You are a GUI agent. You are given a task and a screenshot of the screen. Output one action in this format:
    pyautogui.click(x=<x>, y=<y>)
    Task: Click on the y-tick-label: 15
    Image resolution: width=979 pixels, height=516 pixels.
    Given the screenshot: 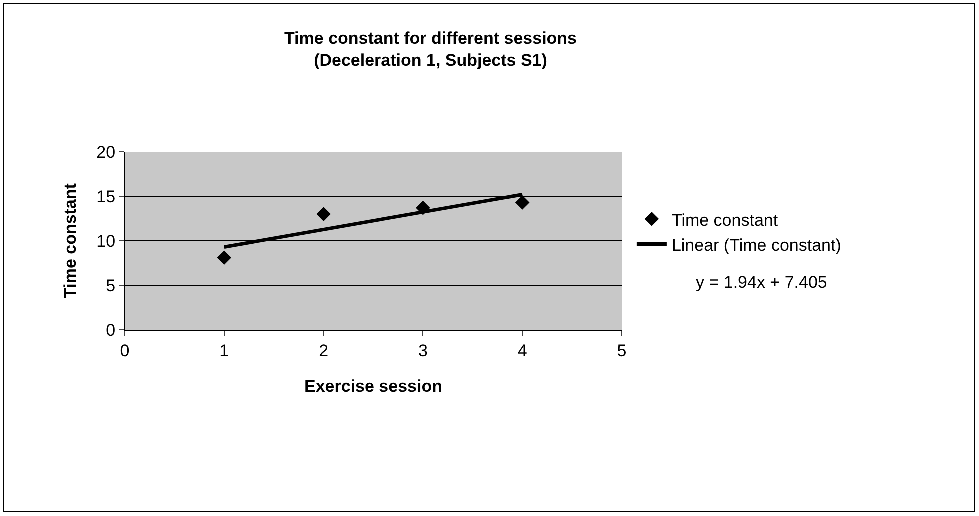 What is the action you would take?
    pyautogui.click(x=106, y=196)
    